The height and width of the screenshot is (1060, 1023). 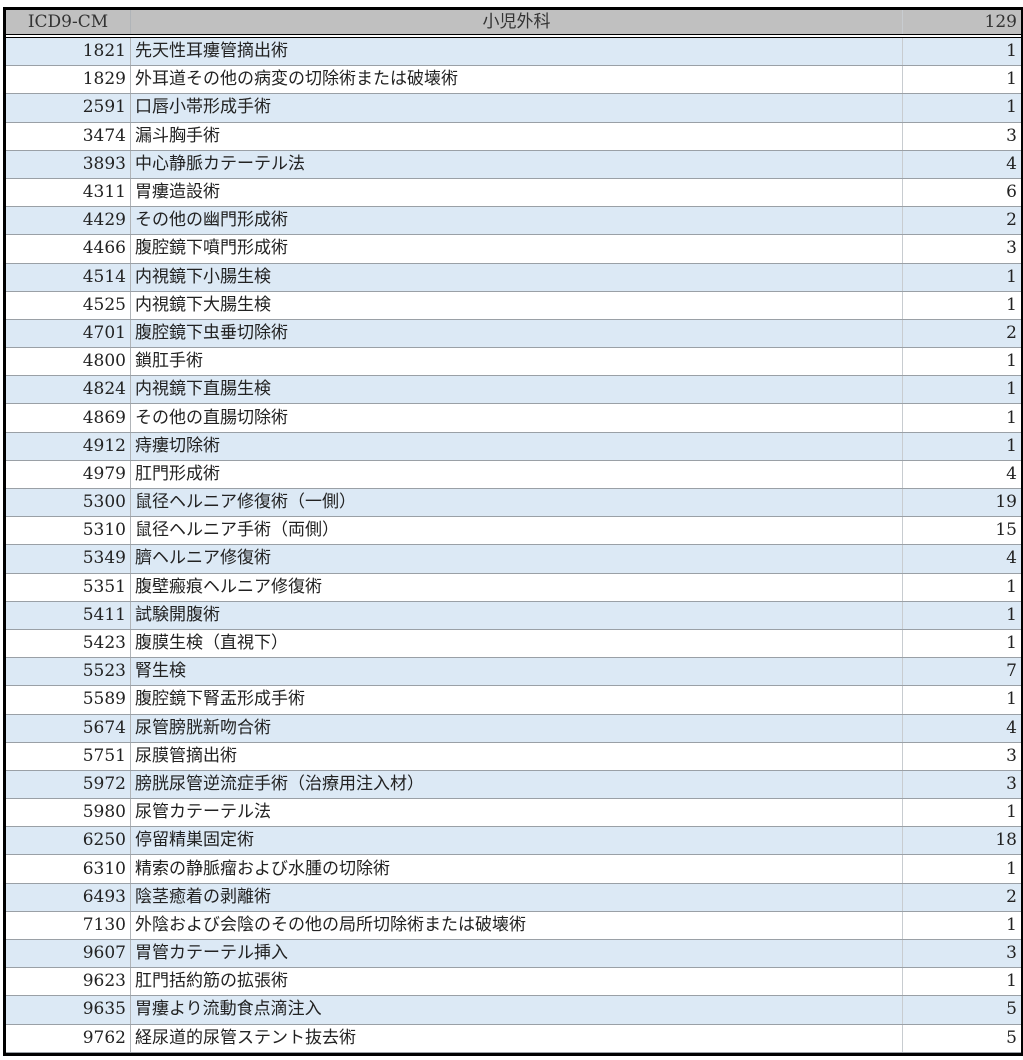 I want to click on code-cell: 5351, so click(x=68, y=587).